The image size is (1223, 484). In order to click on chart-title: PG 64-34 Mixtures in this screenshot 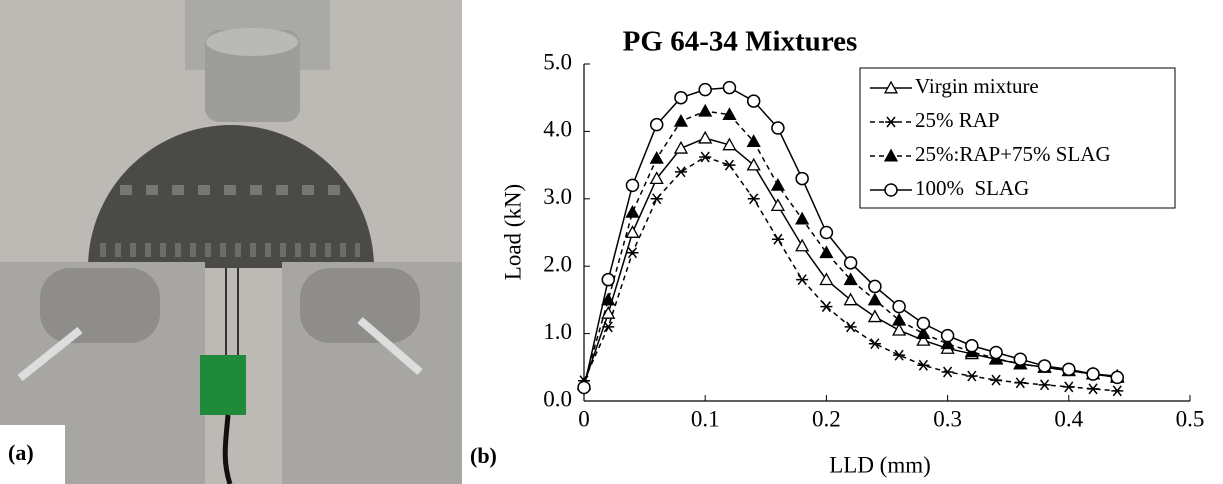, I will do `click(740, 42)`.